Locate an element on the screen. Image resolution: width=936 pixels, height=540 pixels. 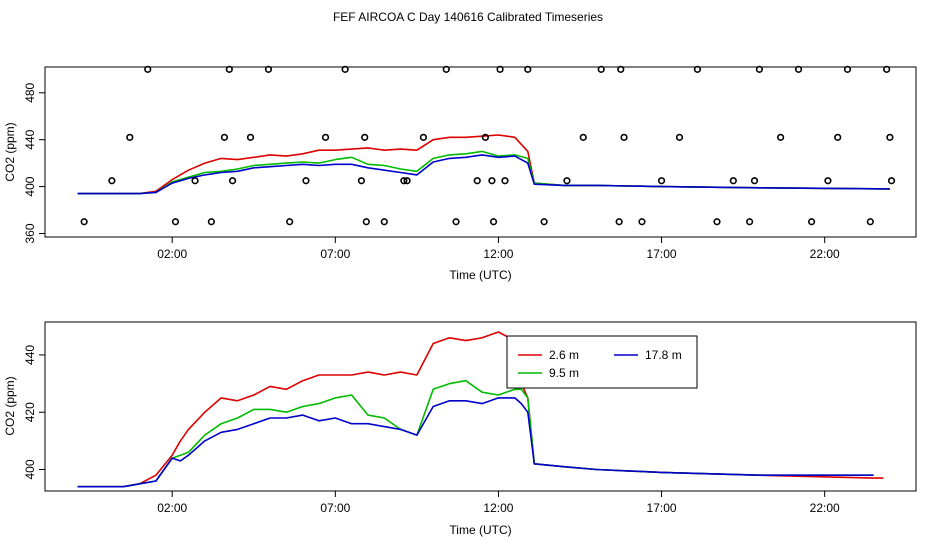
legend: 2.6 m 9.5 m 17.8 m is located at coordinates (602, 362).